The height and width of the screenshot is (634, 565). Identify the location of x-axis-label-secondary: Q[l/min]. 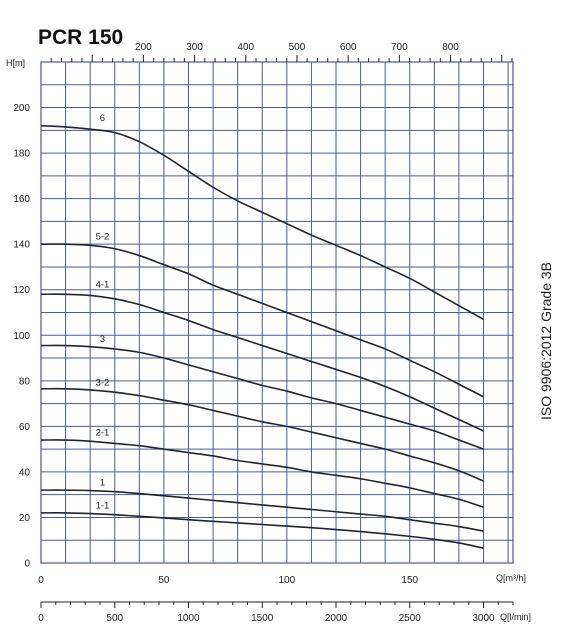
(515, 617).